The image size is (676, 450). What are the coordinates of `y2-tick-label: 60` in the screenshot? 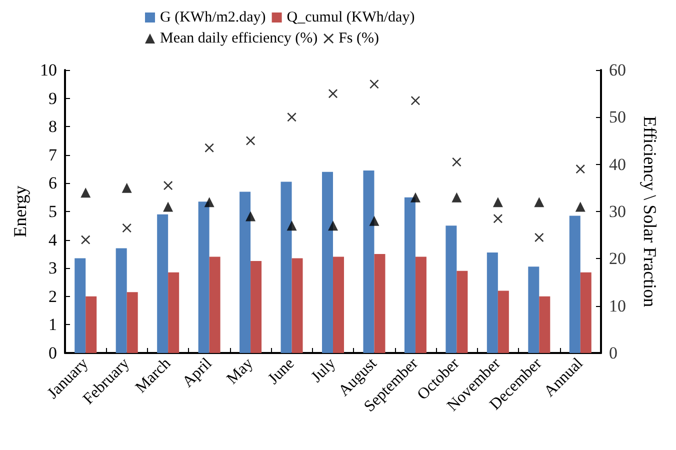 It's located at (617, 70).